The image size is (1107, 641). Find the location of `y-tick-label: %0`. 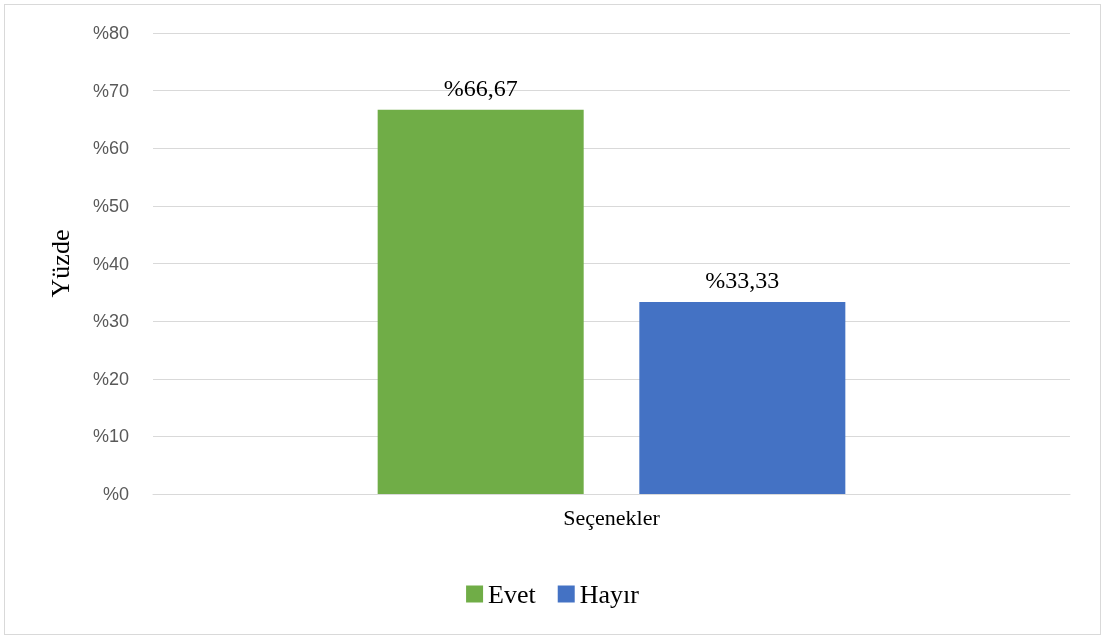

y-tick-label: %0 is located at coordinates (115, 494).